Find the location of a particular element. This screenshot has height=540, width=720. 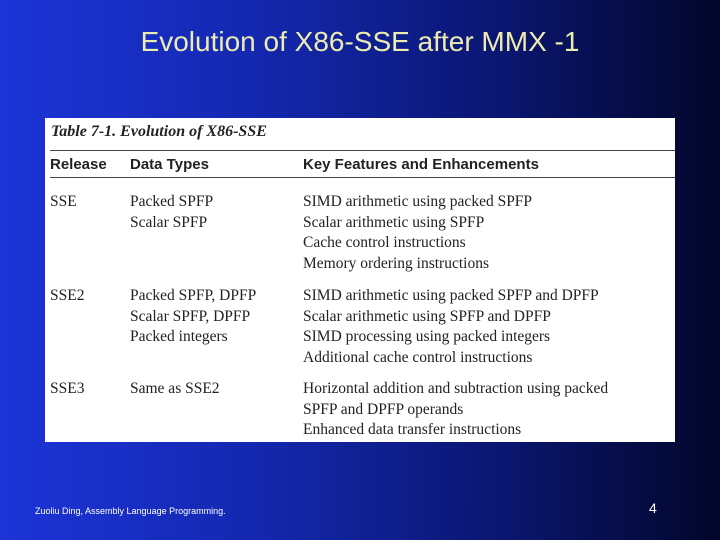

table-cell: Scalar arithmetic using SPFP and DPFP is located at coordinates (427, 316).